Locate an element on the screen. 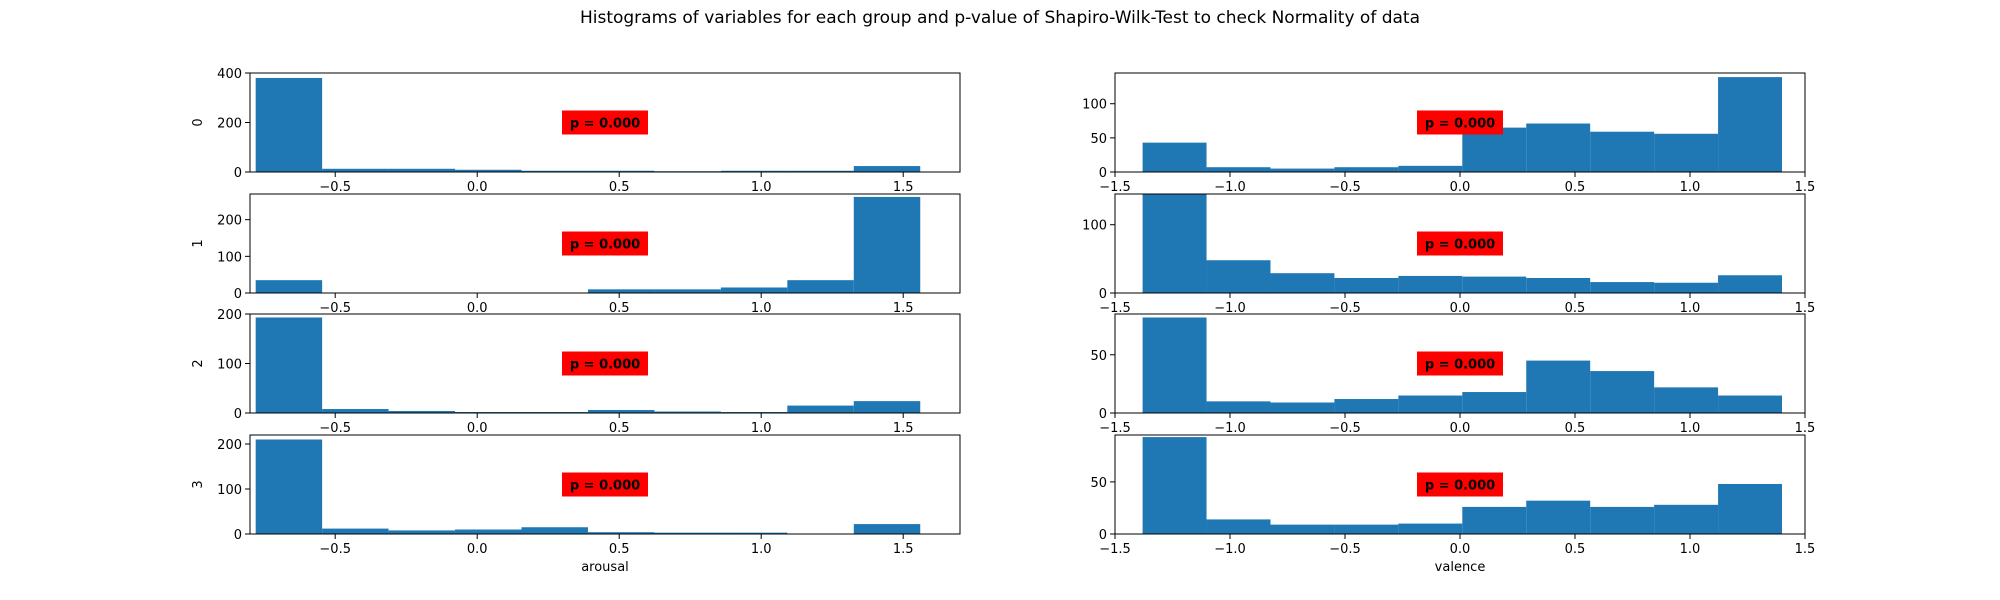 This screenshot has height=600, width=2000. x-tick-label: 1.0 is located at coordinates (761, 187).